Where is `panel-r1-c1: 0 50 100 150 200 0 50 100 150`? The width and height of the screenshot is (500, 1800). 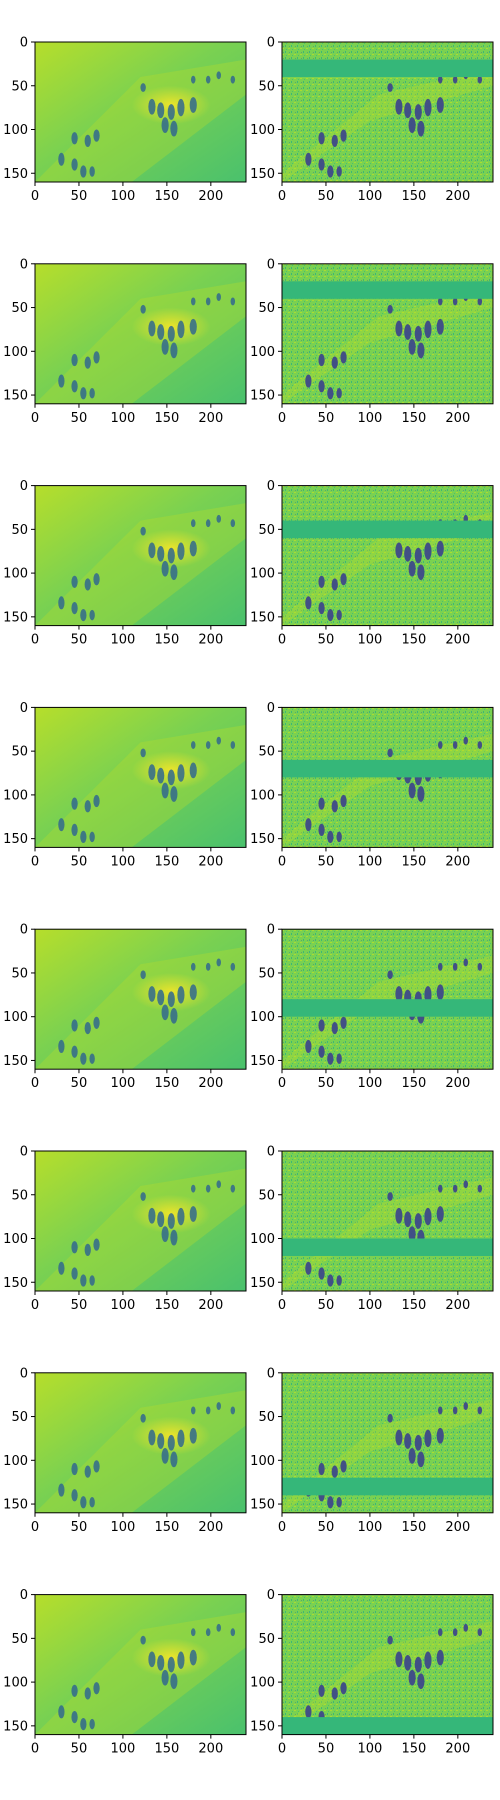
panel-r1-c1: 0 50 100 150 200 0 50 100 150 is located at coordinates (125, 120).